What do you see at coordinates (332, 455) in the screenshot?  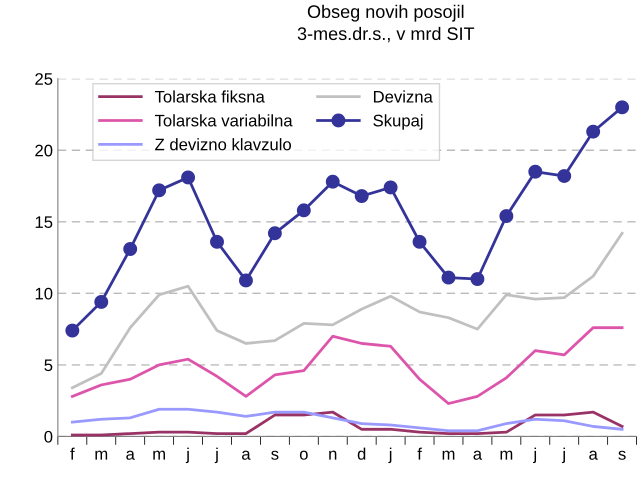 I see `x-tick-label: n` at bounding box center [332, 455].